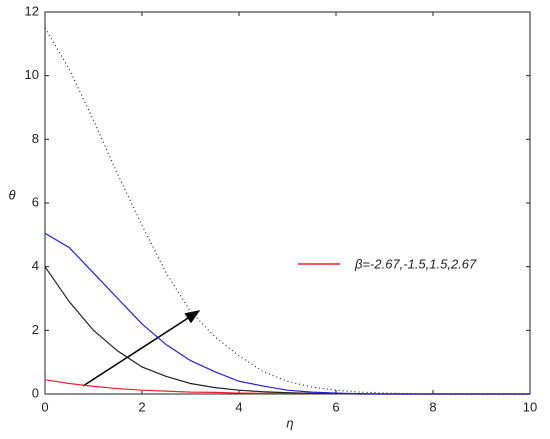 This screenshot has height=439, width=550. I want to click on y-tick-label: 2, so click(35, 329).